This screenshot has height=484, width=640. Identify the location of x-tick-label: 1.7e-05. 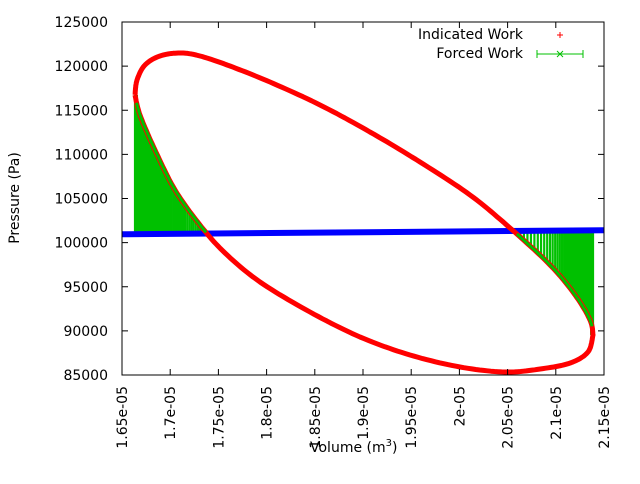
(171, 413).